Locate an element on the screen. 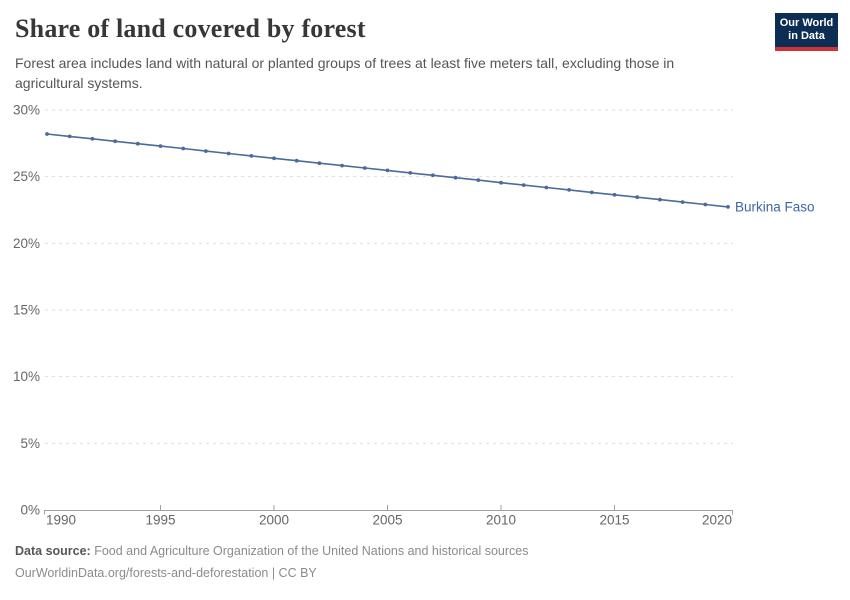 The width and height of the screenshot is (850, 600). data-point-1995 is located at coordinates (160, 146).